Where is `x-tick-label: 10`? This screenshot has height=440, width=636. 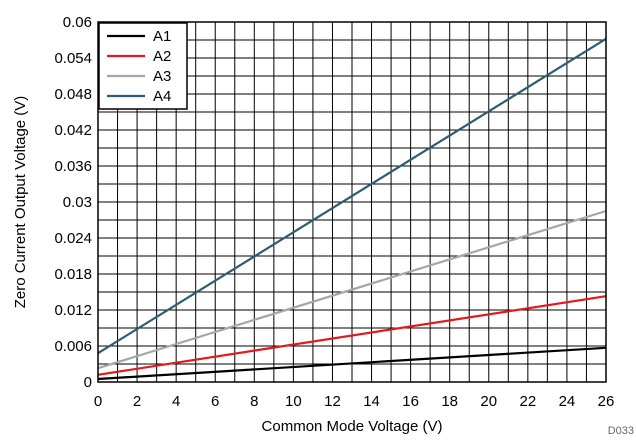
x-tick-label: 10 is located at coordinates (293, 401).